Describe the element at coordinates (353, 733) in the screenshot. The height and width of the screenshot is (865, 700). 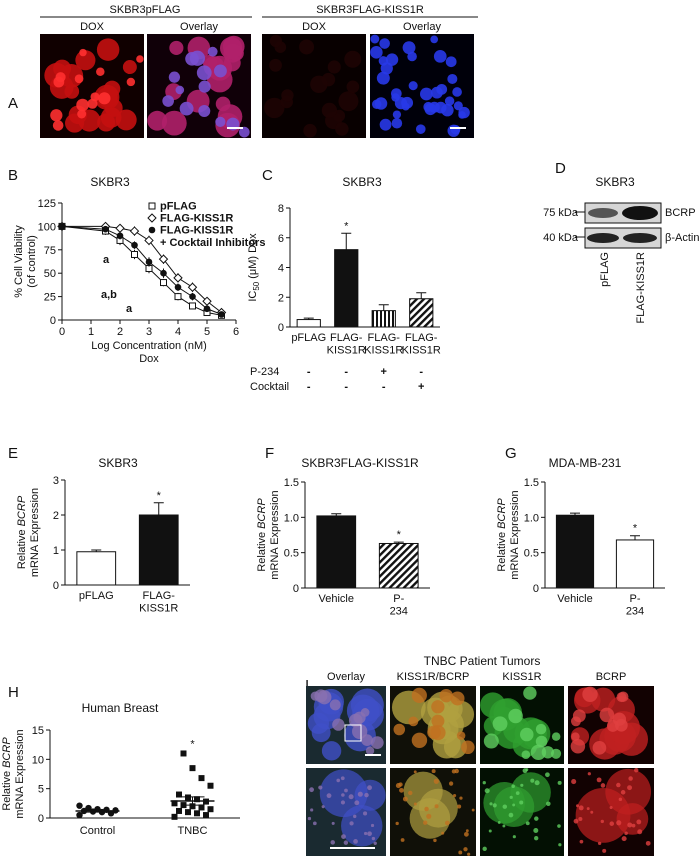
I see `inset-box` at that location.